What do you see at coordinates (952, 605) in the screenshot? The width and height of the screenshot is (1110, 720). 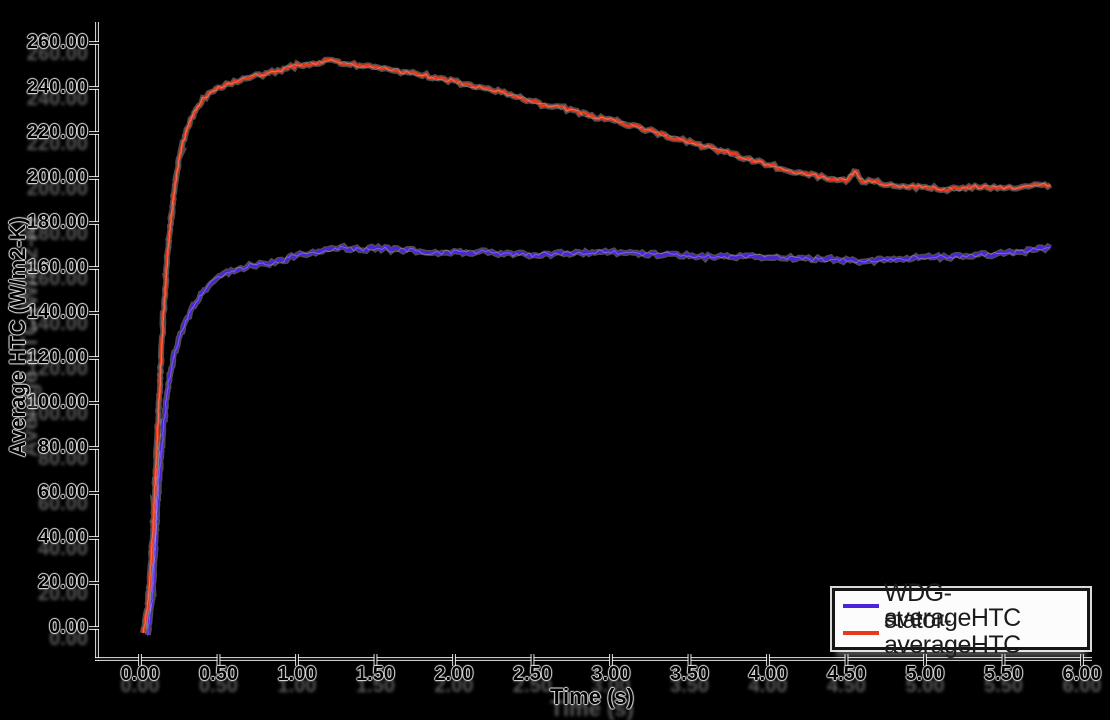 I see `legend-label-wdg: WDG-averageHTC` at bounding box center [952, 605].